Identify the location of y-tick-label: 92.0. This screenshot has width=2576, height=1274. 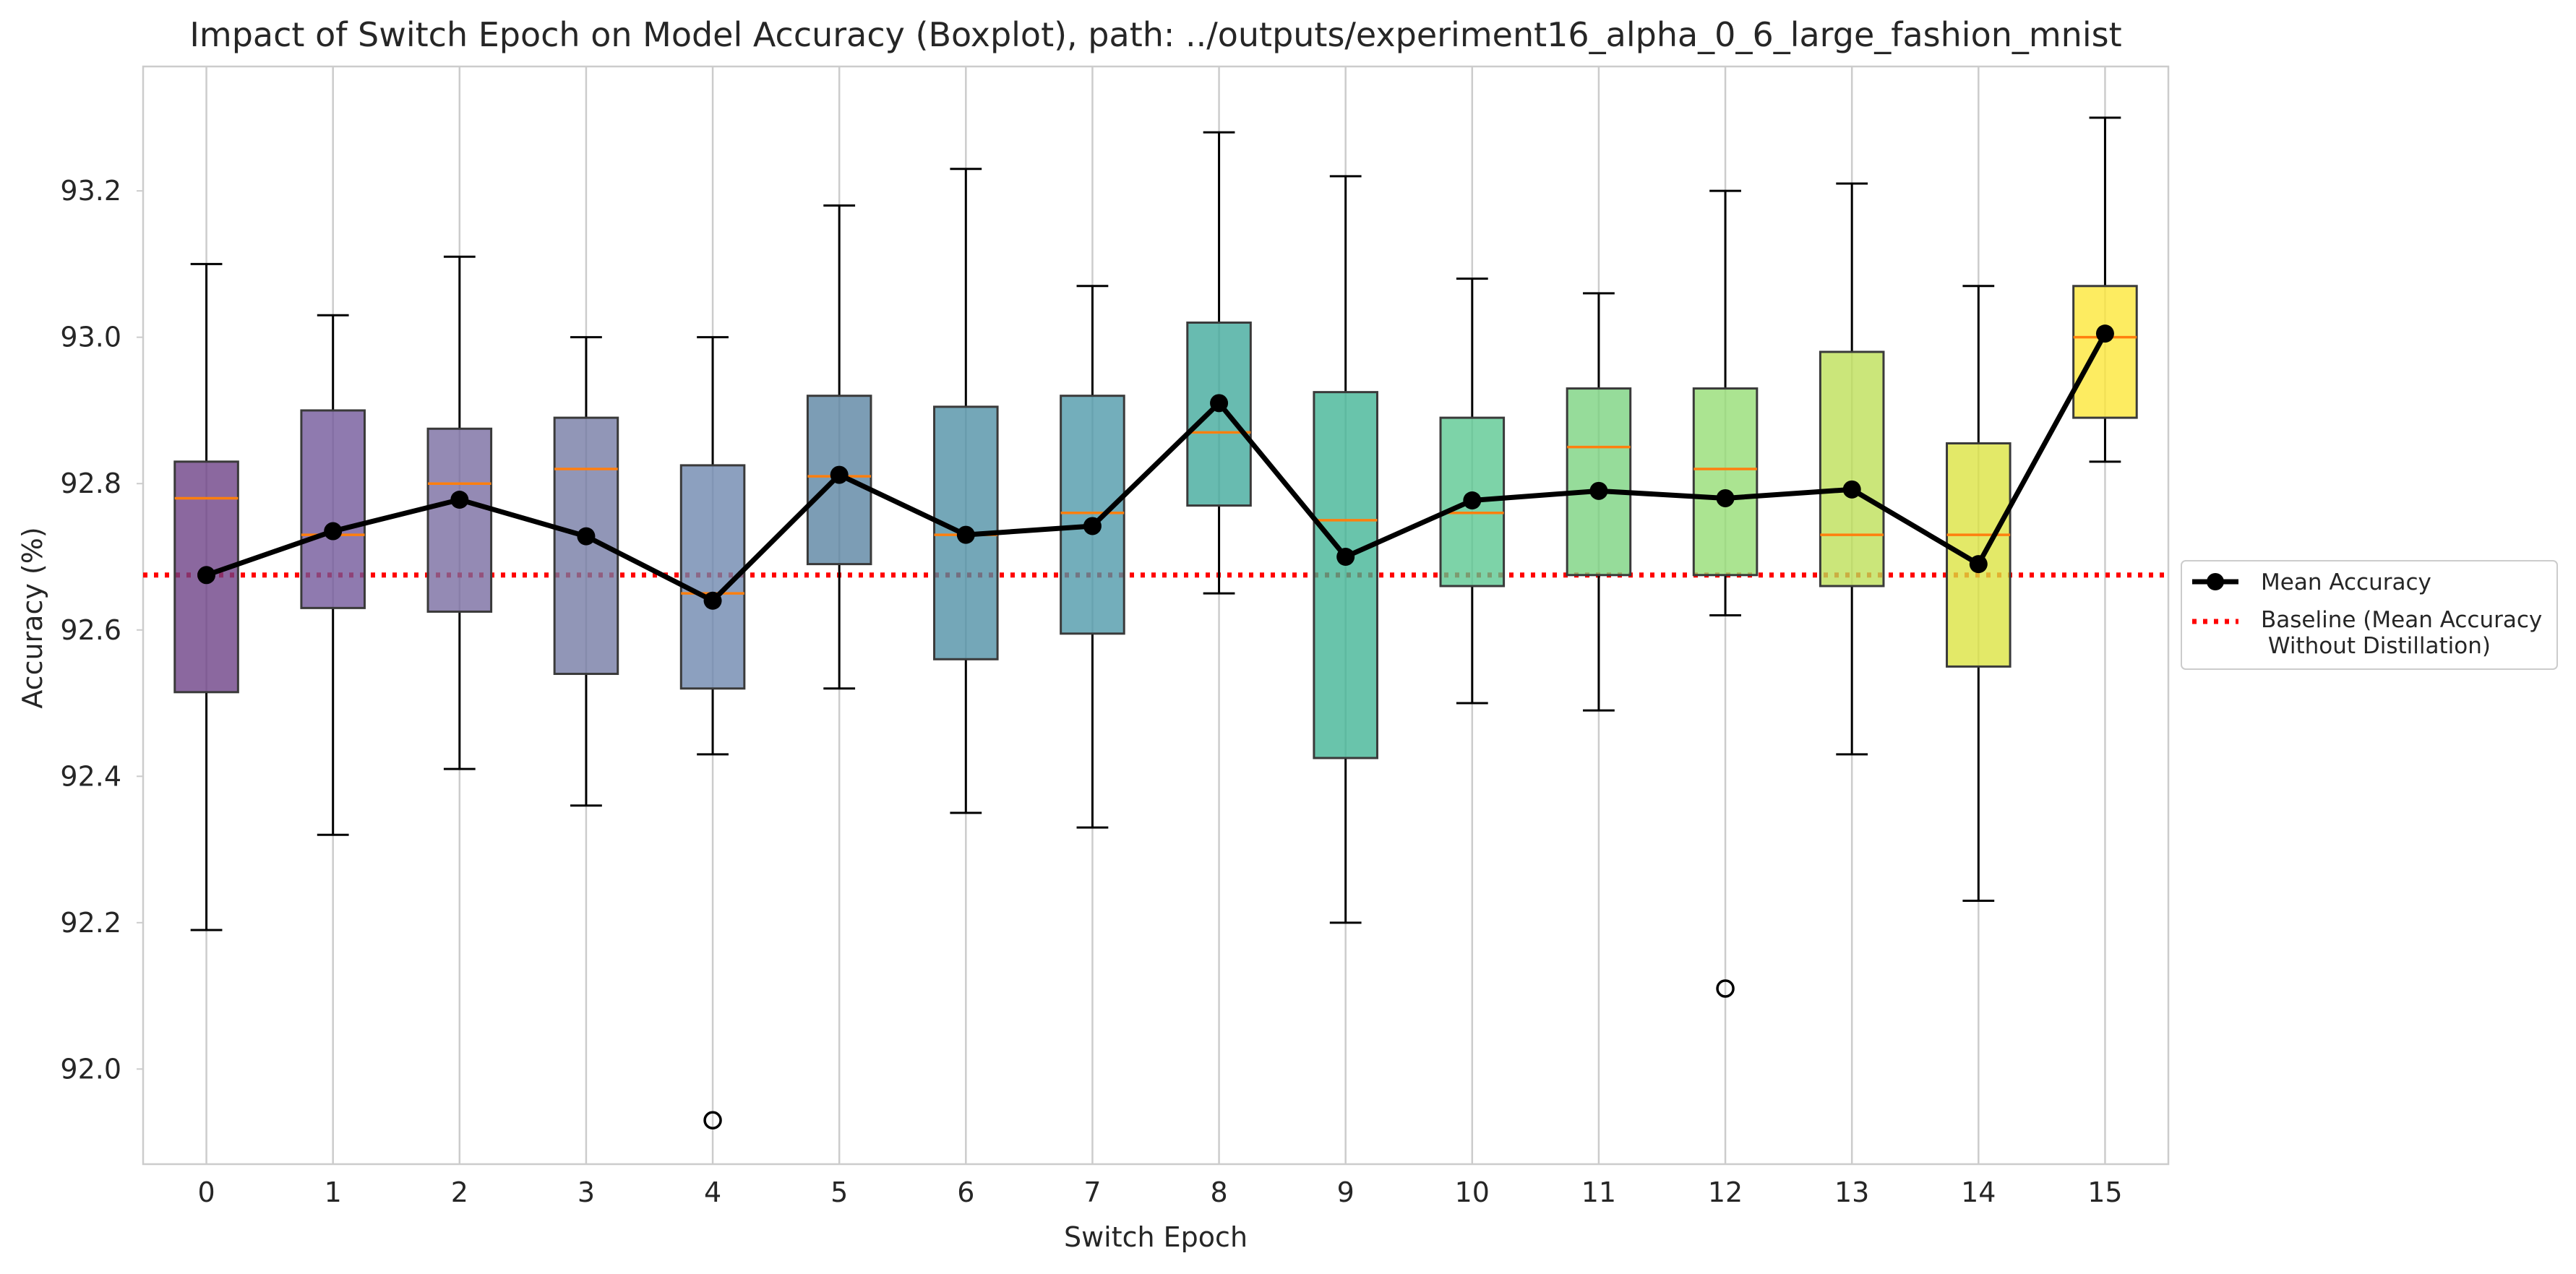
(91, 1069).